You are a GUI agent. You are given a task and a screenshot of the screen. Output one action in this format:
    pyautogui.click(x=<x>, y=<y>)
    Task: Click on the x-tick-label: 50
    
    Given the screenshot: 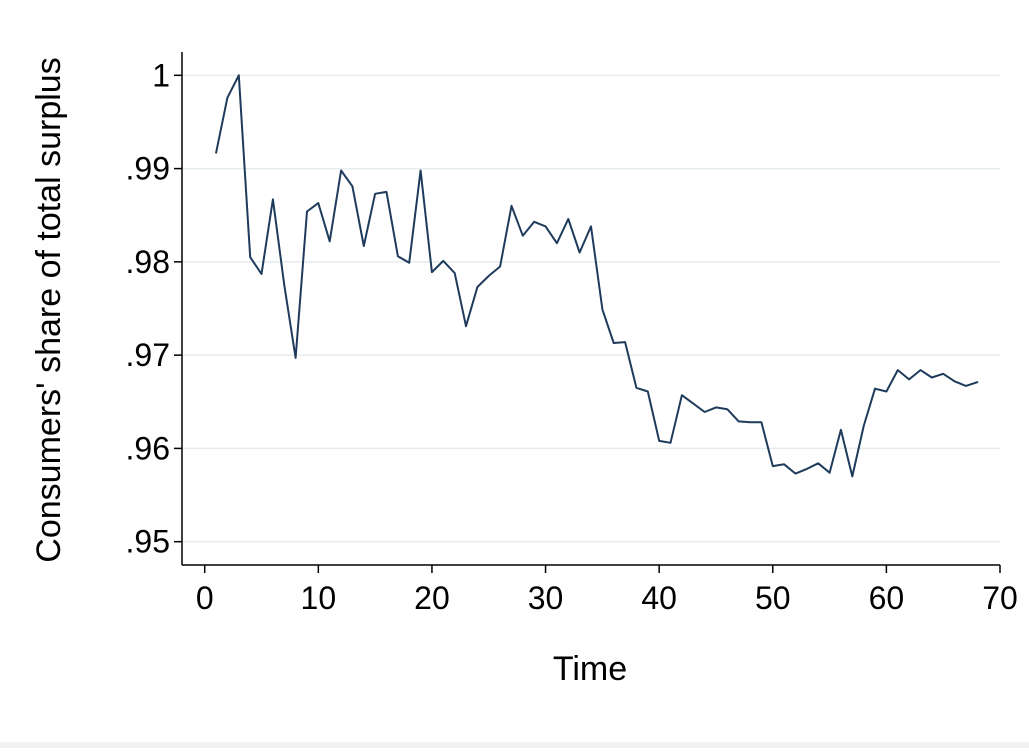 What is the action you would take?
    pyautogui.click(x=773, y=598)
    